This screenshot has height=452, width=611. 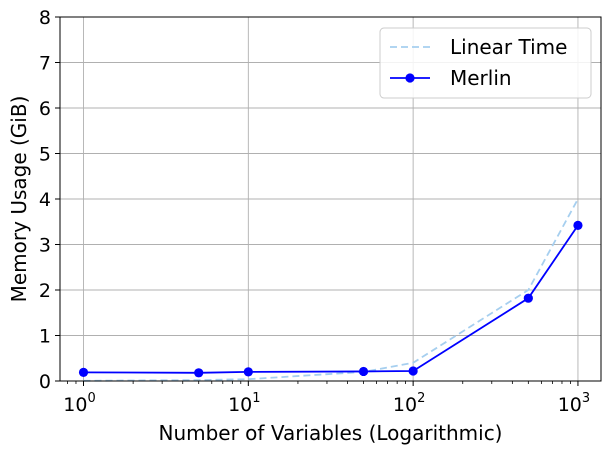 What do you see at coordinates (586, 398) in the screenshot?
I see `x-tick-exponent: 3` at bounding box center [586, 398].